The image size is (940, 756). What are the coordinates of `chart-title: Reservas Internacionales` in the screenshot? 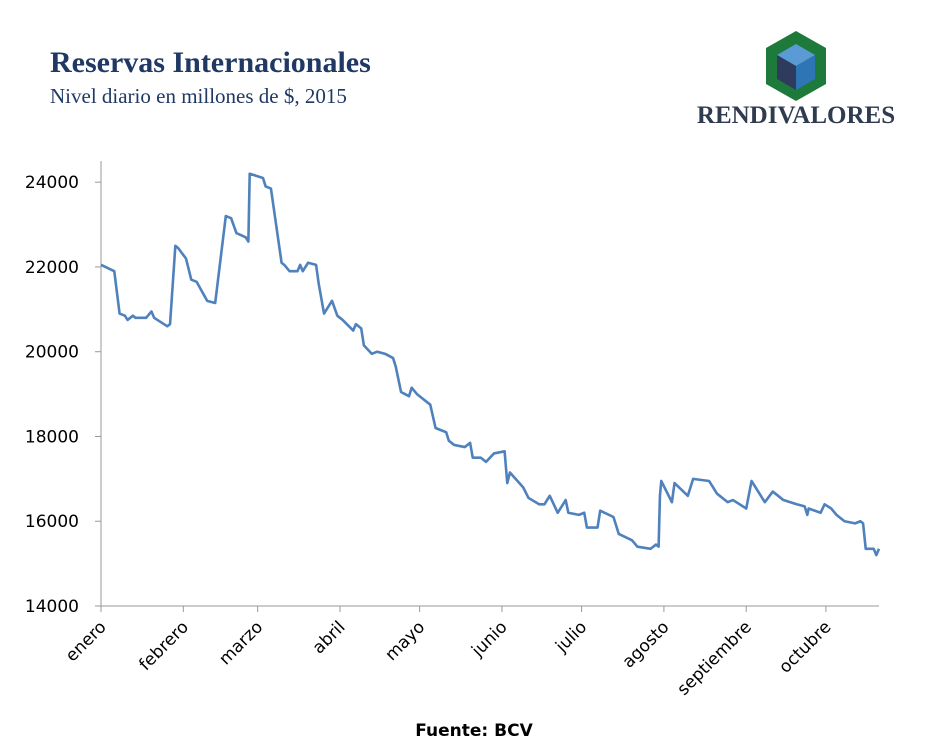 It's located at (210, 62).